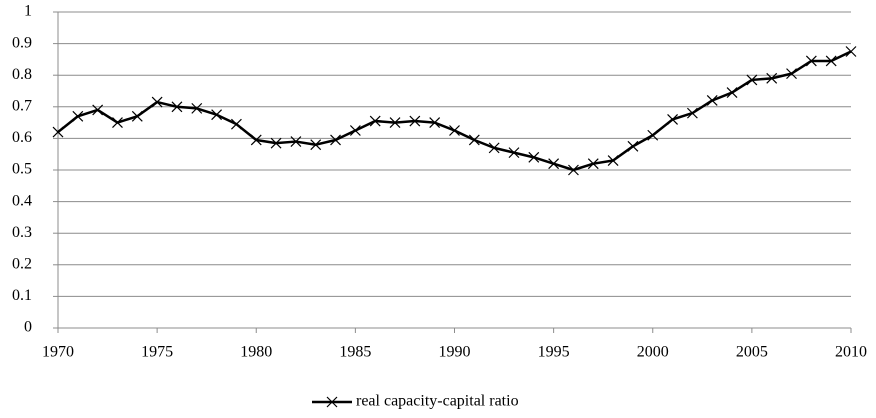 The image size is (876, 418). I want to click on x-tick-label: 1970, so click(58, 352).